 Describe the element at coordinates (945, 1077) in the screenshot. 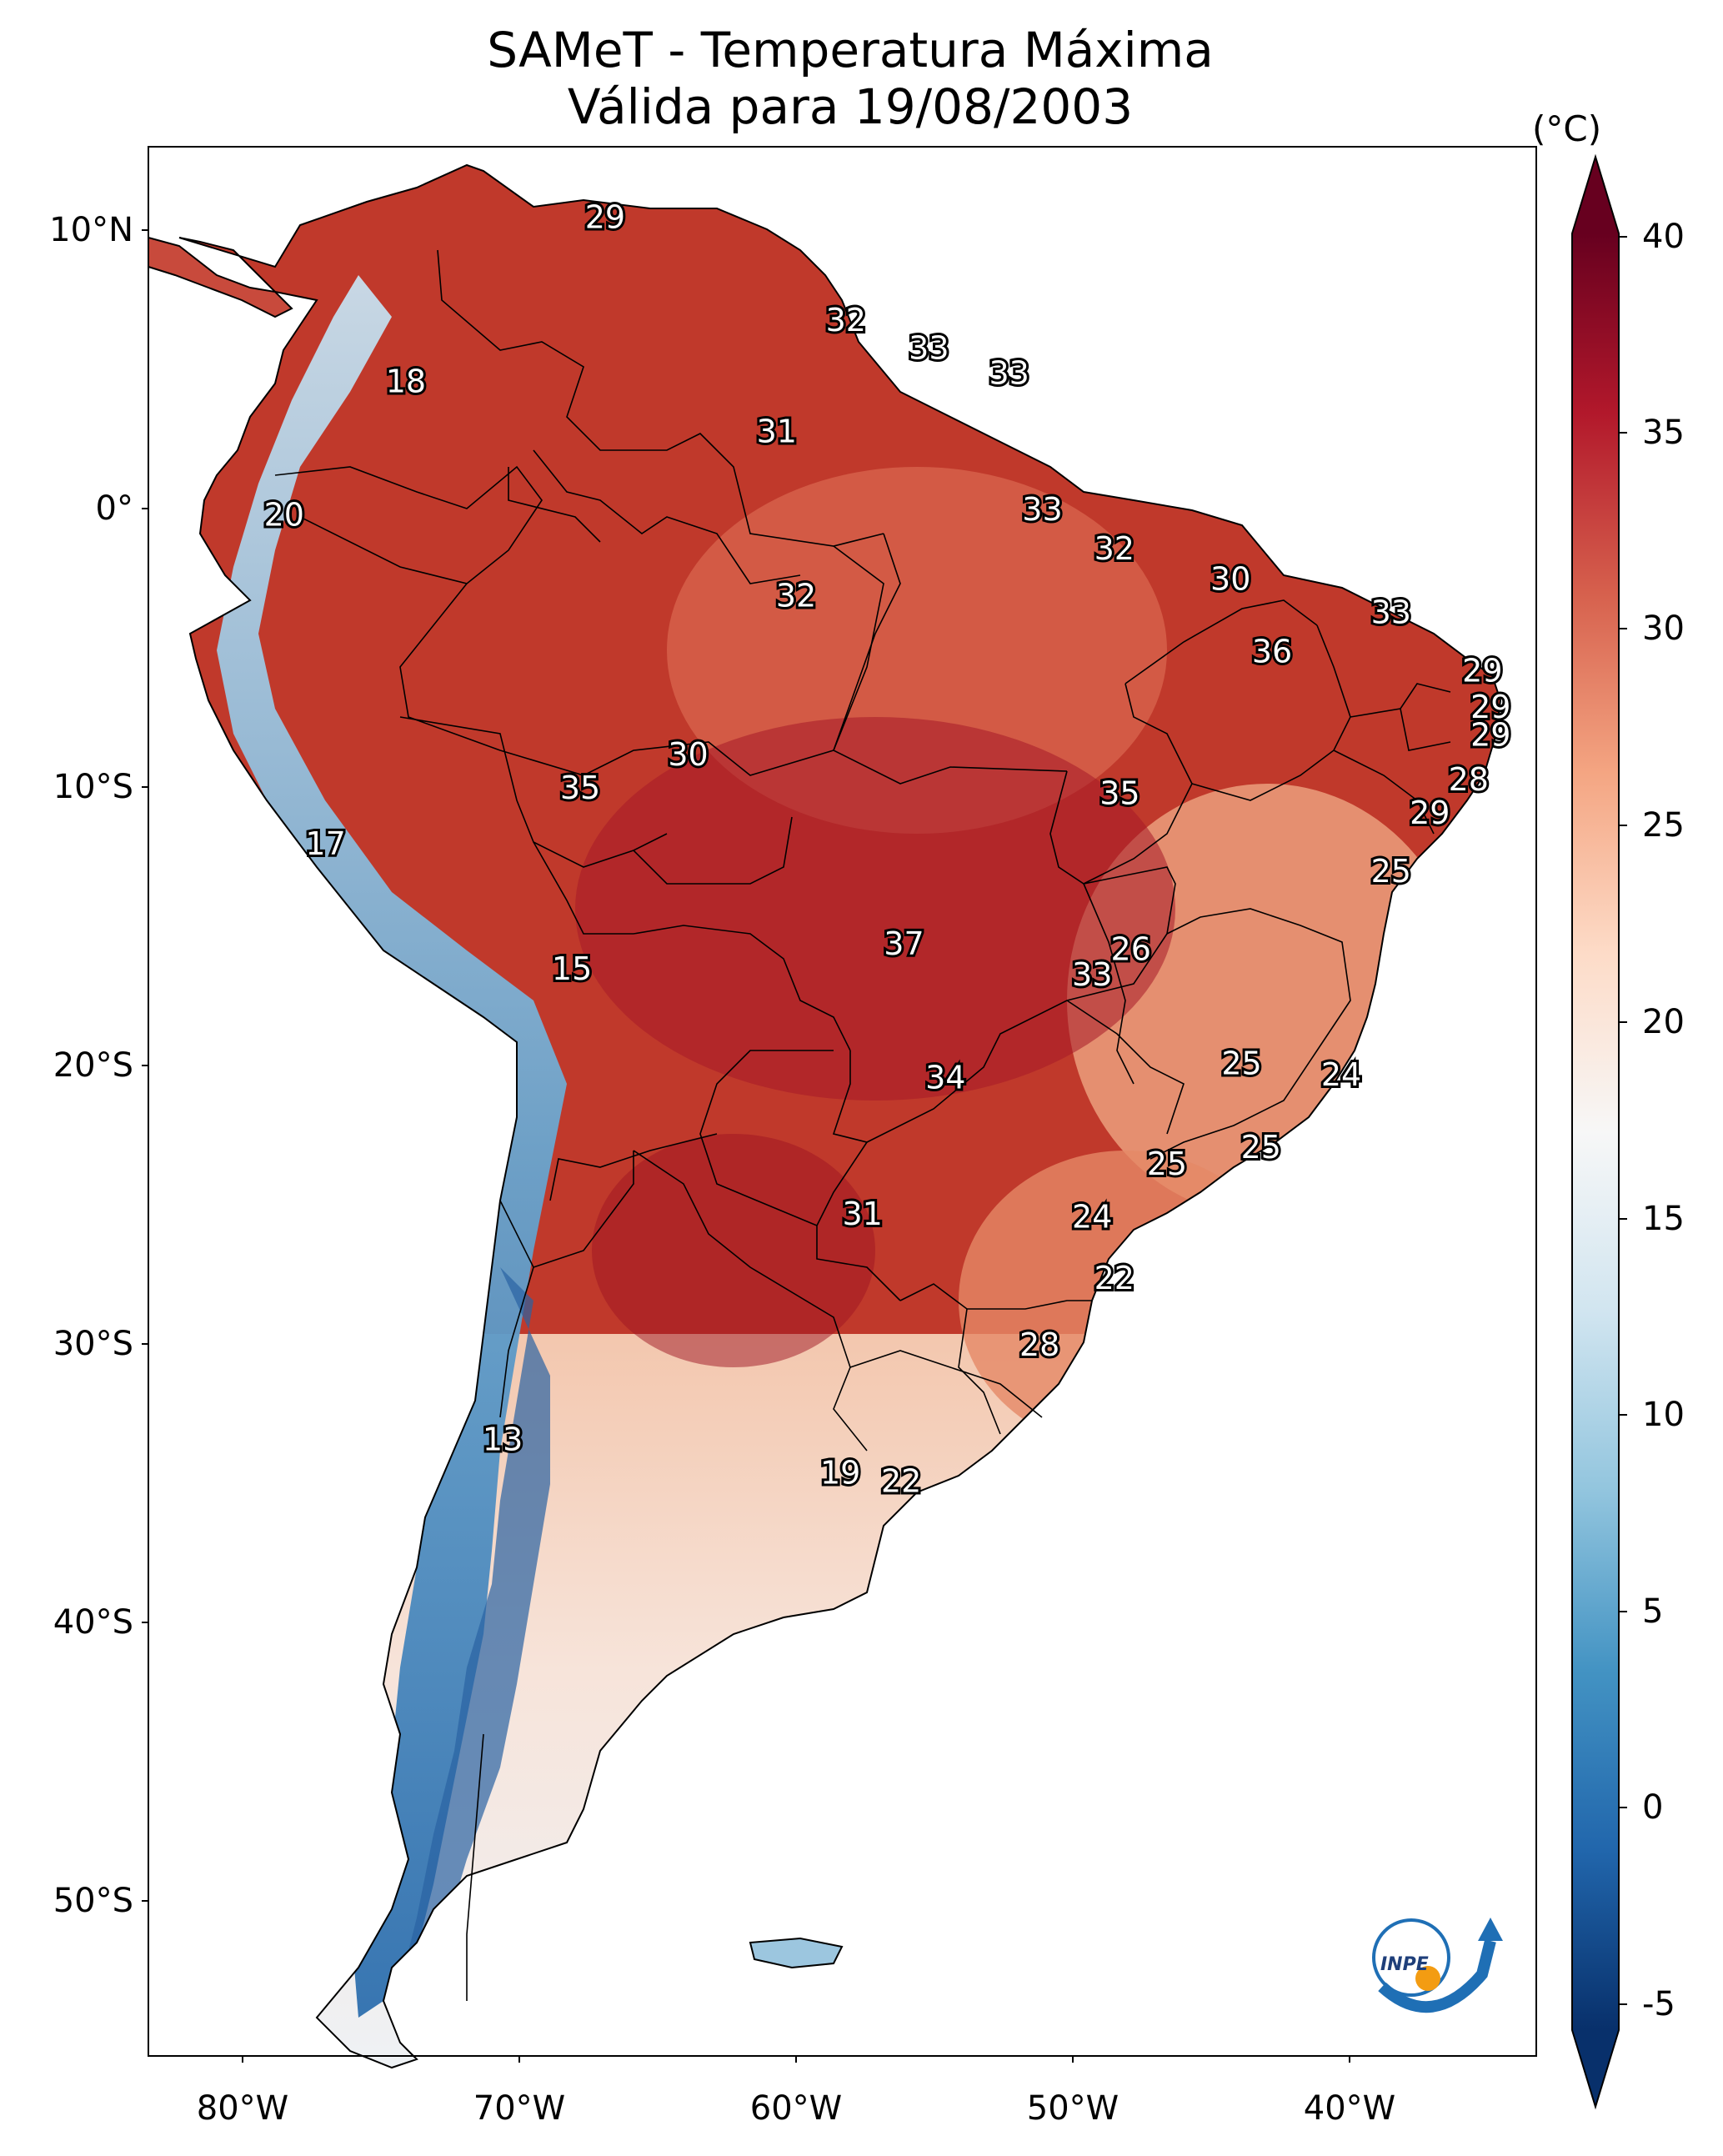

I see `city-temp-label: 34` at that location.